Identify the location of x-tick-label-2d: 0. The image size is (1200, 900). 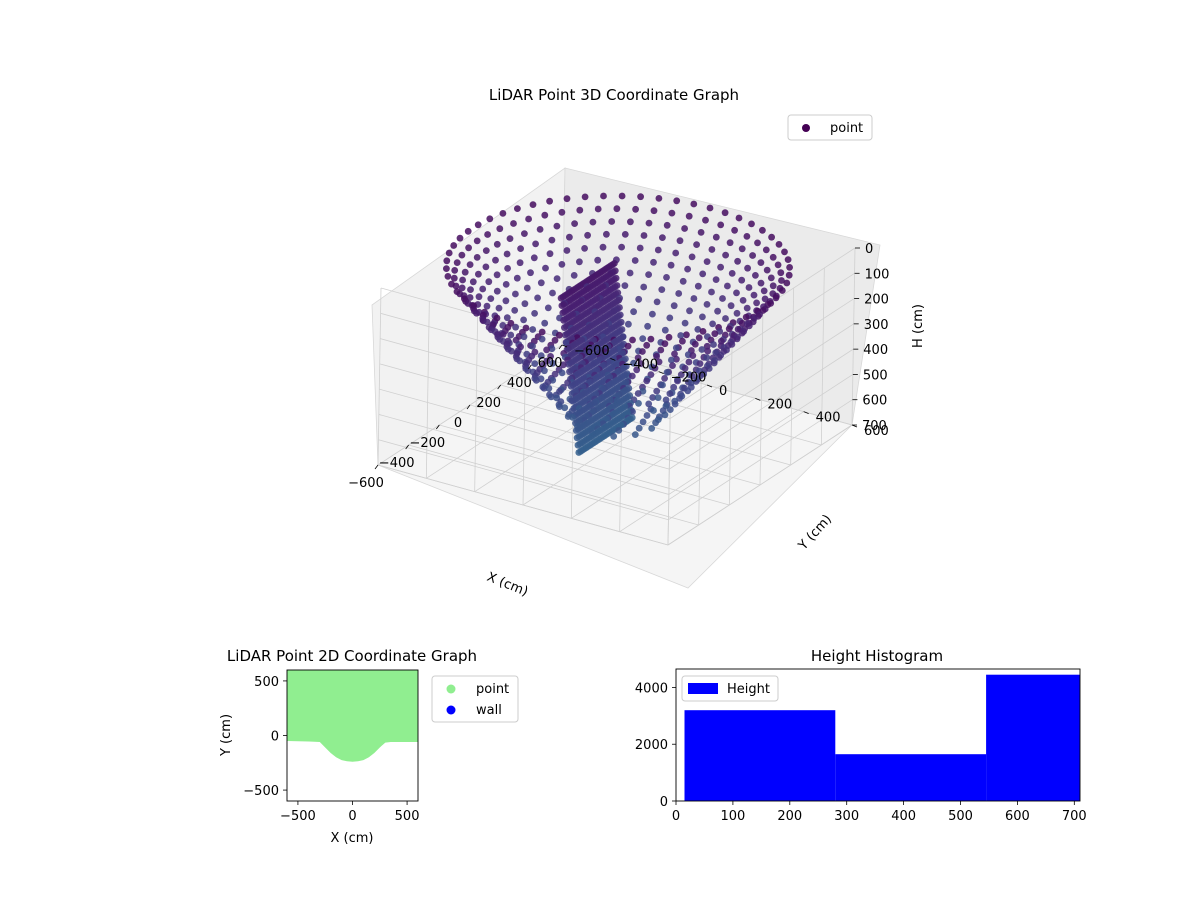
(352, 816).